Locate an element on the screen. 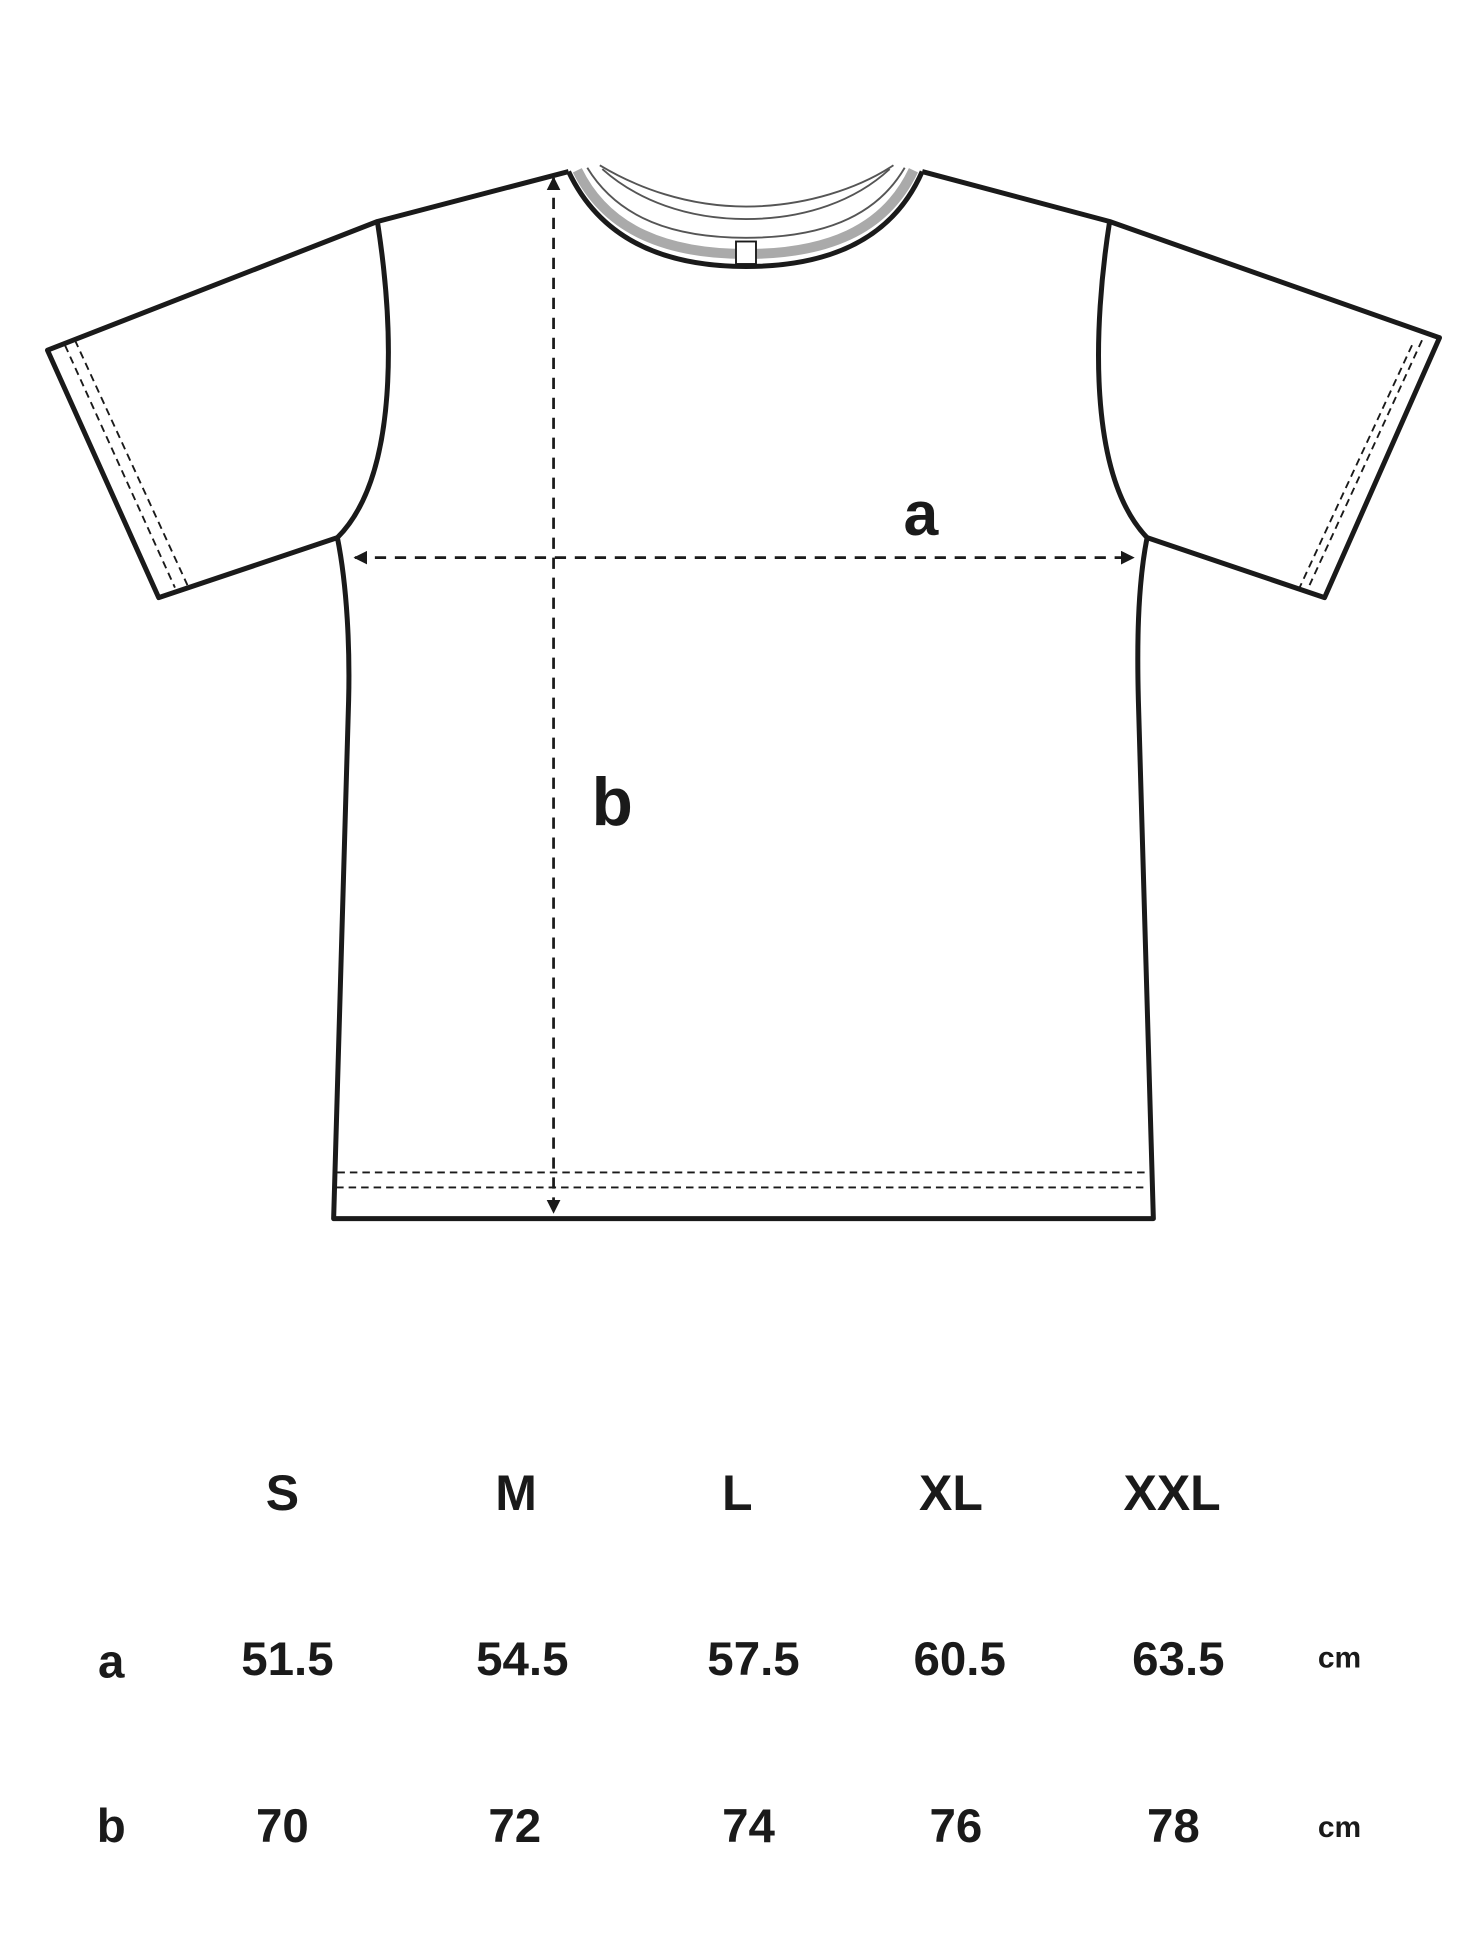  table-cell: 54.5 is located at coordinates (522, 1659).